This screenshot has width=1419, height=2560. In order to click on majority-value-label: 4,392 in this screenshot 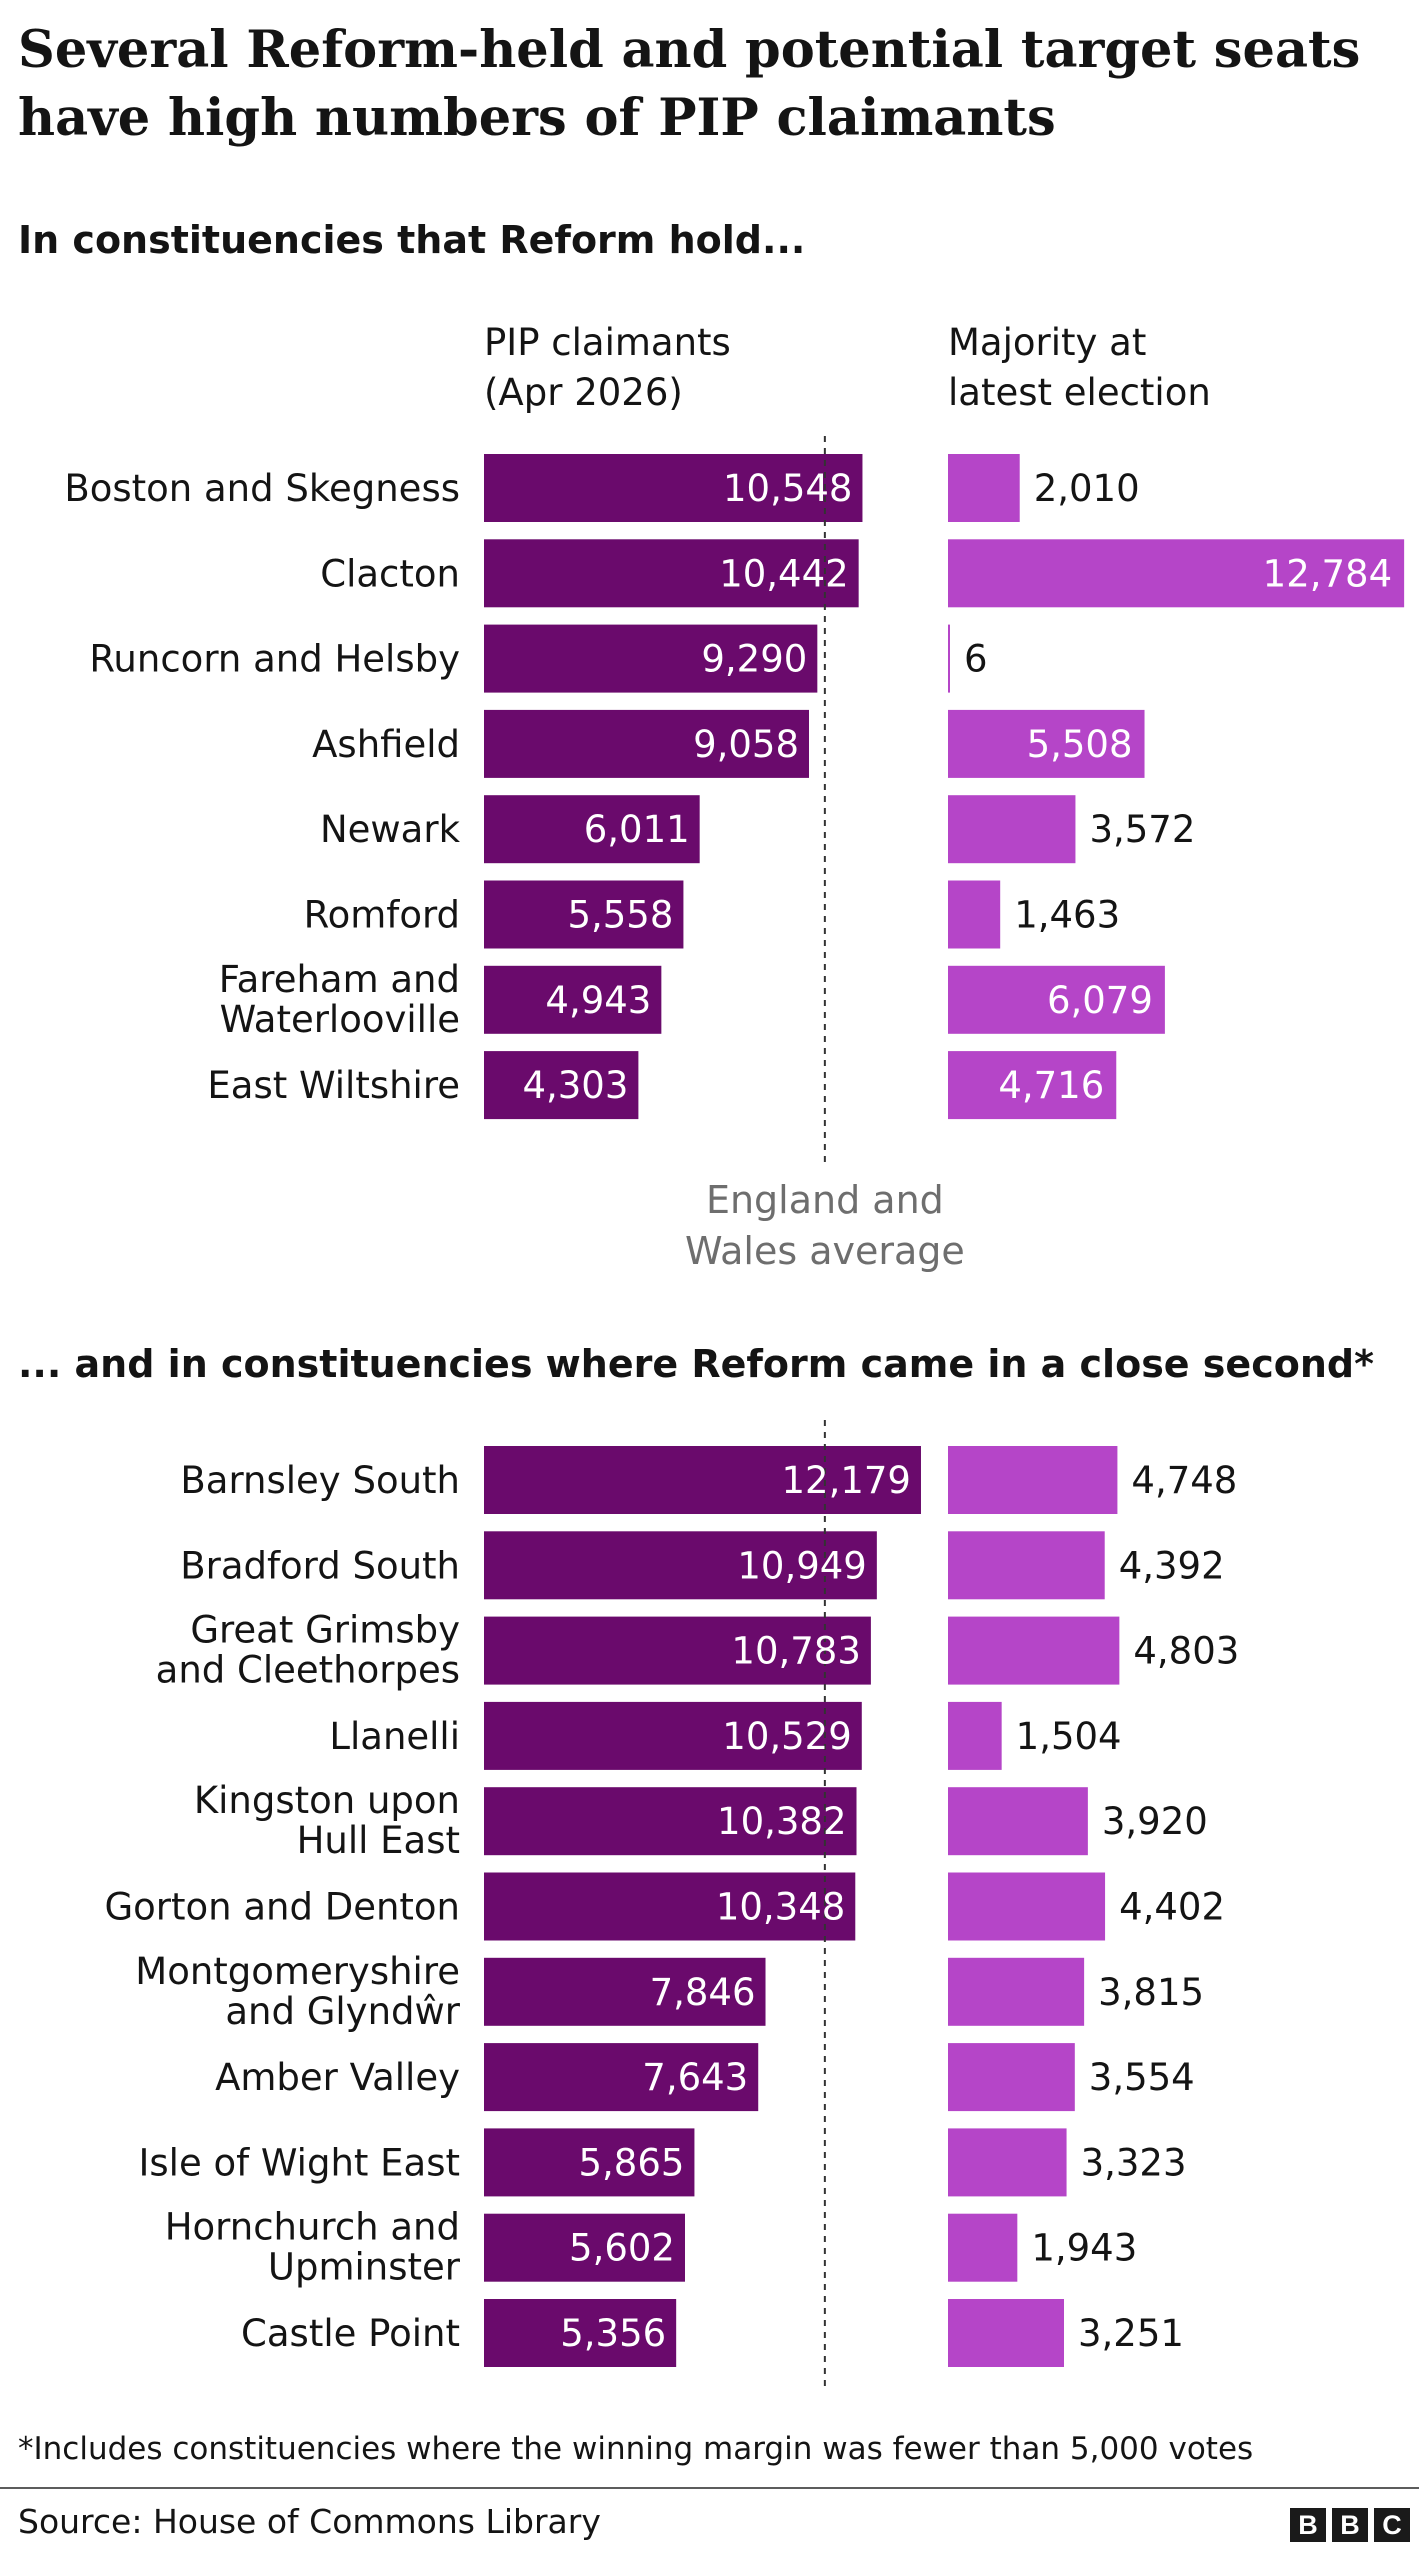, I will do `click(1172, 1565)`.